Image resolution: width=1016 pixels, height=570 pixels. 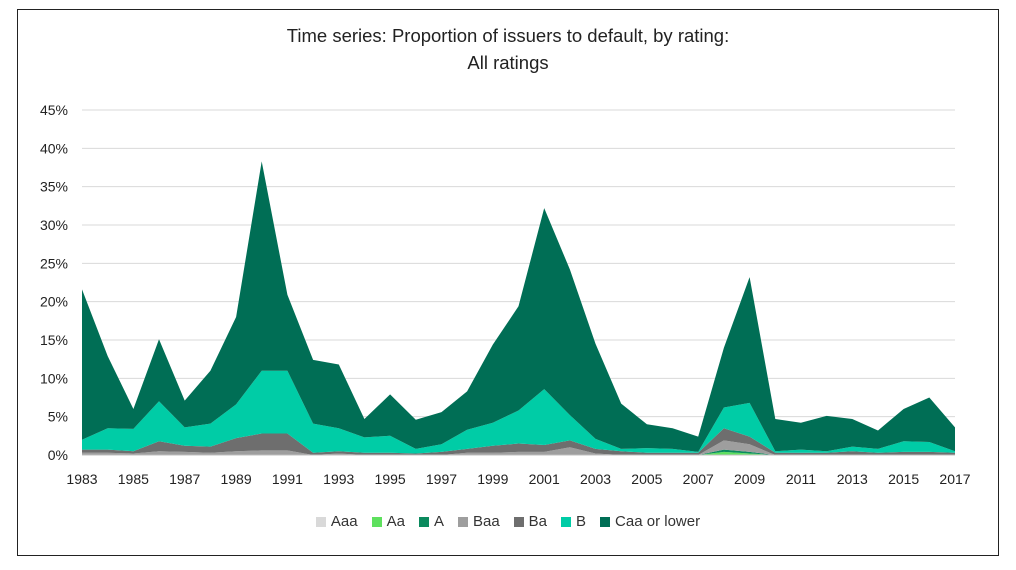 What do you see at coordinates (287, 479) in the screenshot?
I see `x-tick-label: 1991` at bounding box center [287, 479].